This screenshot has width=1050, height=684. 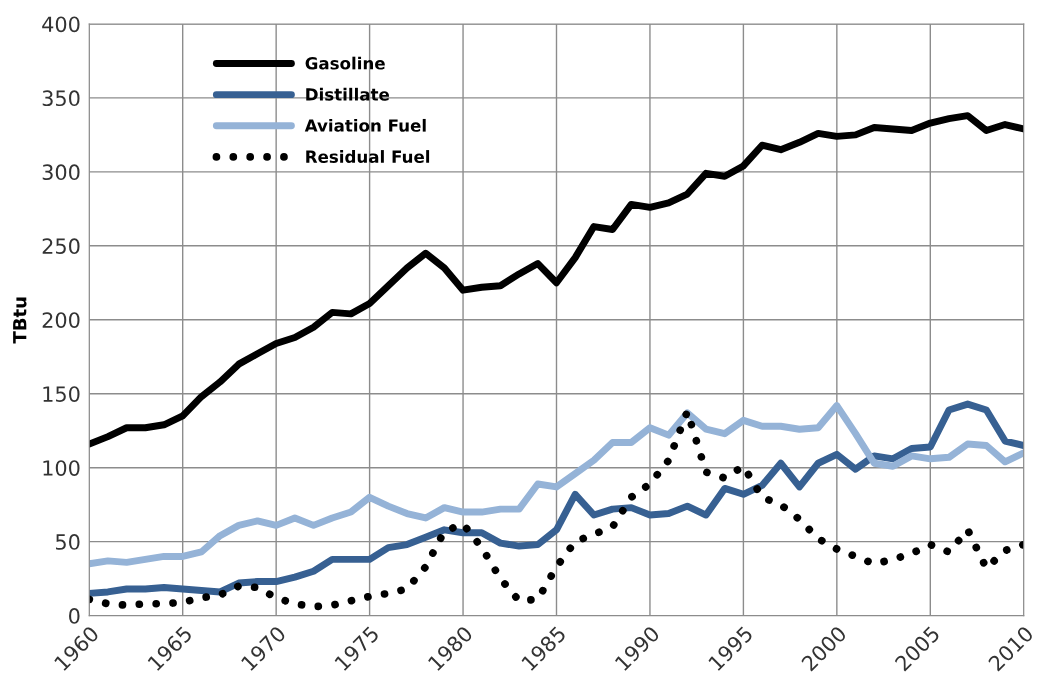 I want to click on y-tick-label: 300, so click(x=61, y=172).